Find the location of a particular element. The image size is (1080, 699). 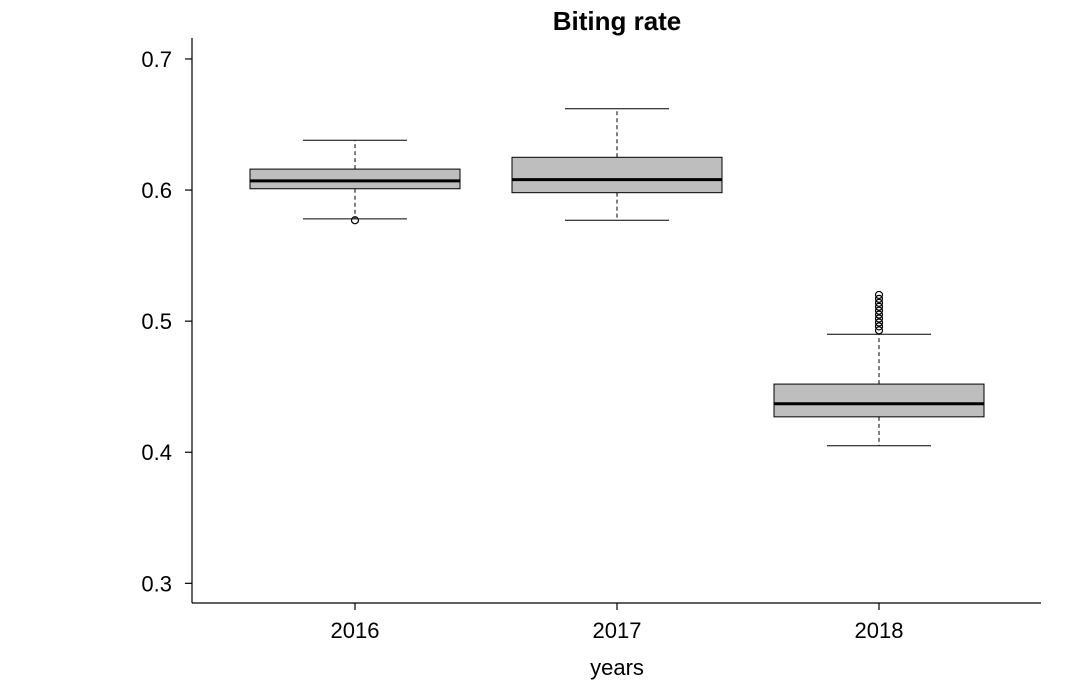

y-tick-label: 0.3 is located at coordinates (156, 583).